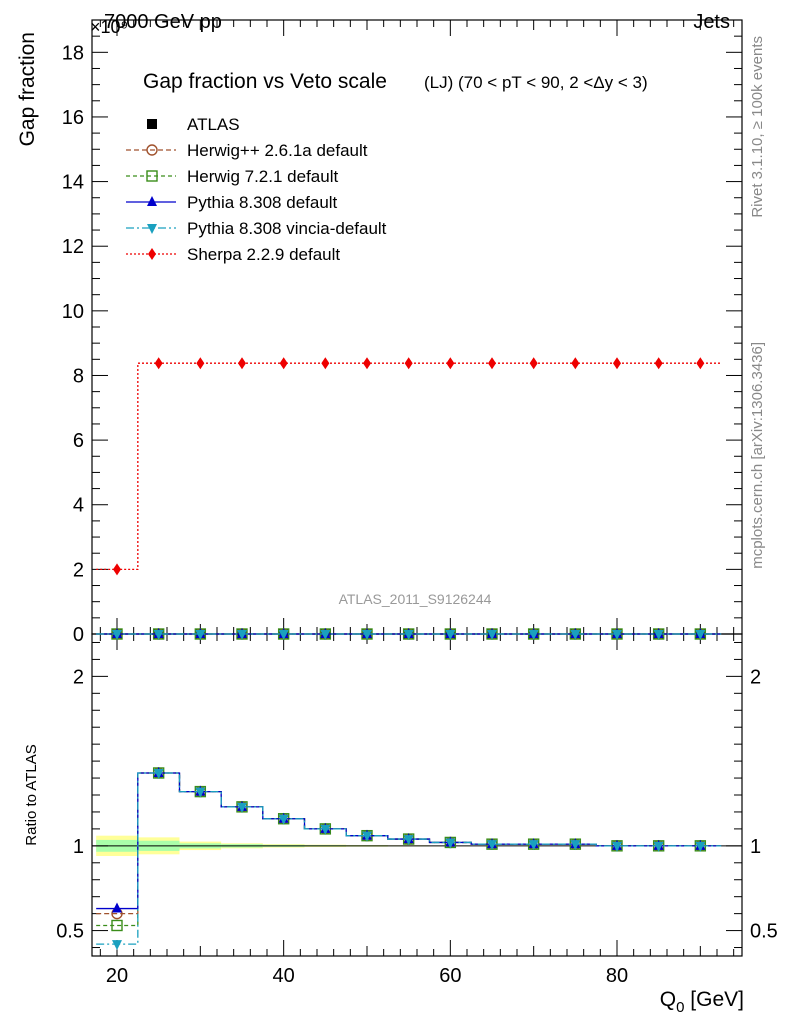 The width and height of the screenshot is (786, 1029). I want to click on legend-item-herwig-2-6-1a-default: Herwig++ 2.6.1a default, so click(247, 150).